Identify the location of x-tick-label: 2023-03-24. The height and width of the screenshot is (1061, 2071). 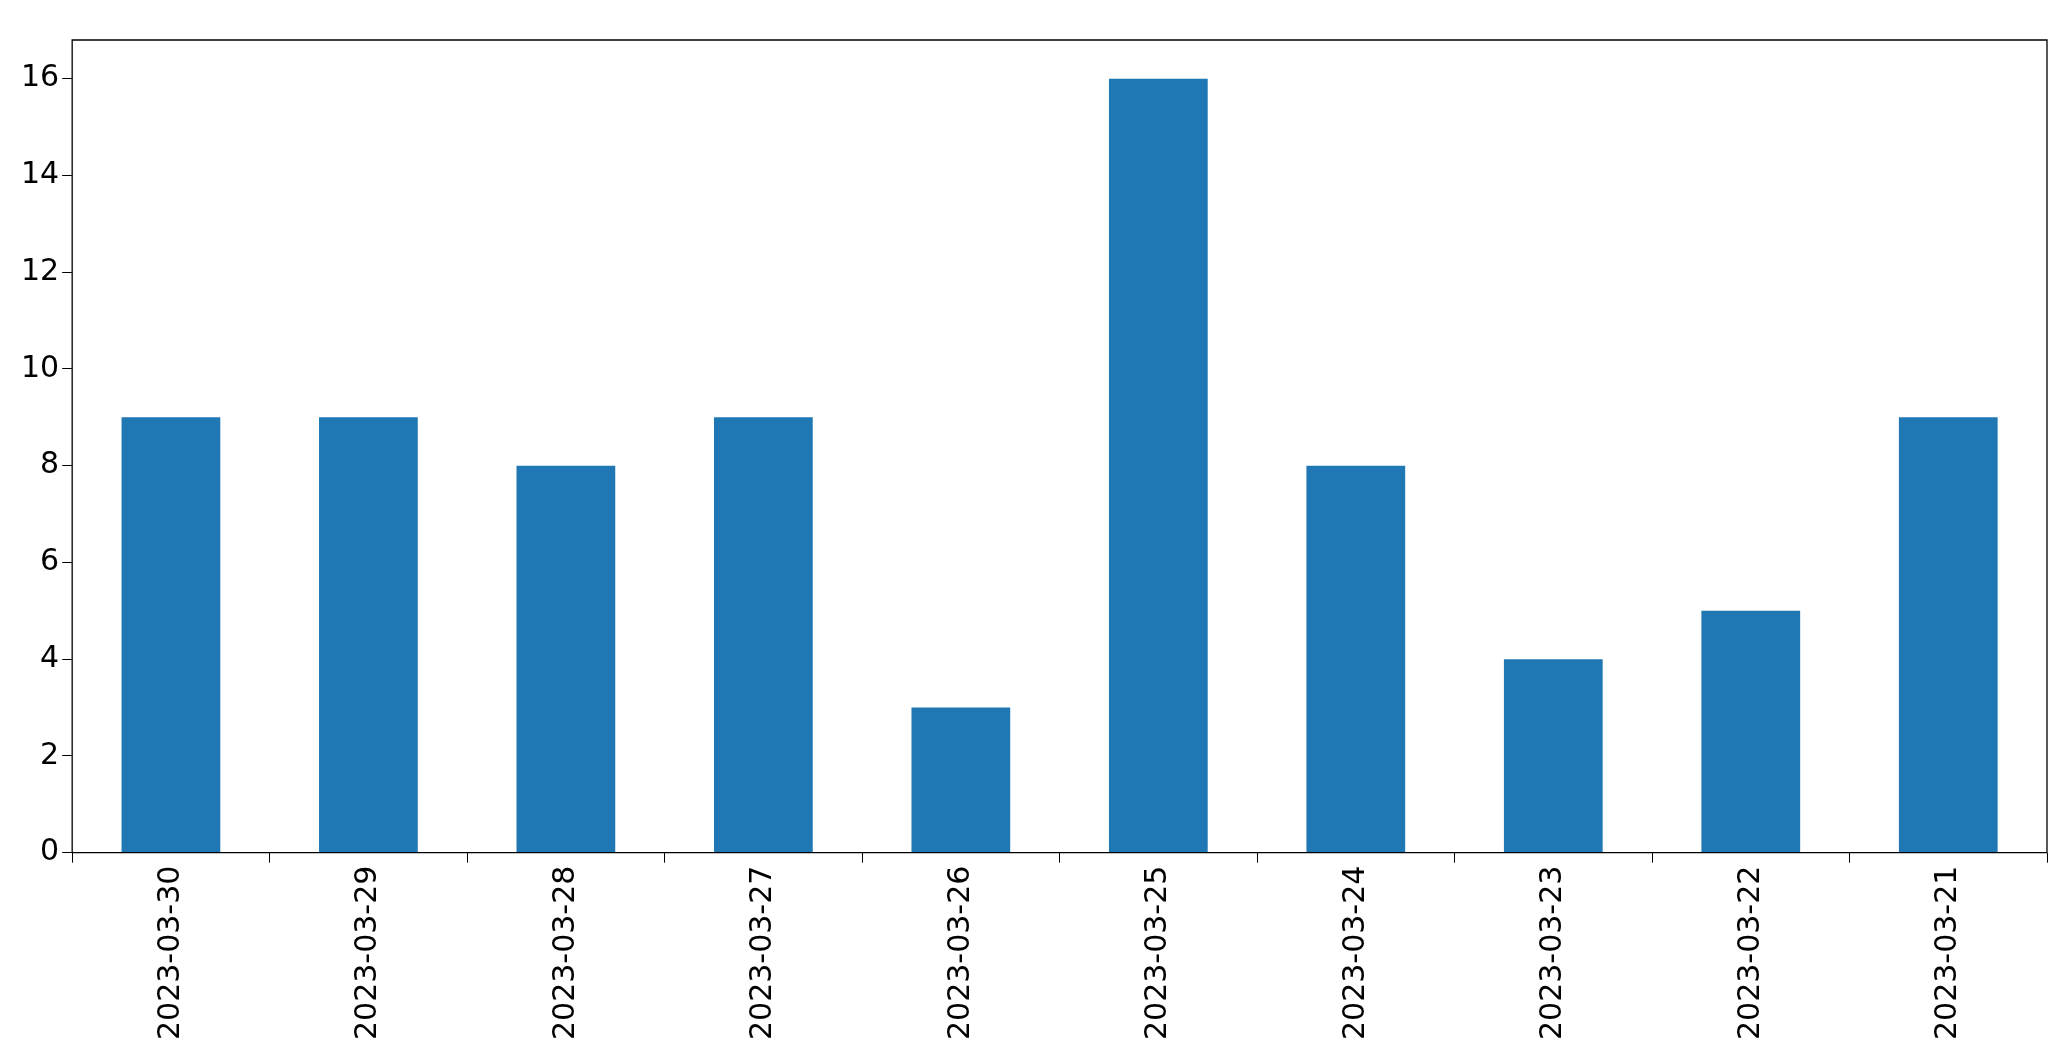
(1353, 953).